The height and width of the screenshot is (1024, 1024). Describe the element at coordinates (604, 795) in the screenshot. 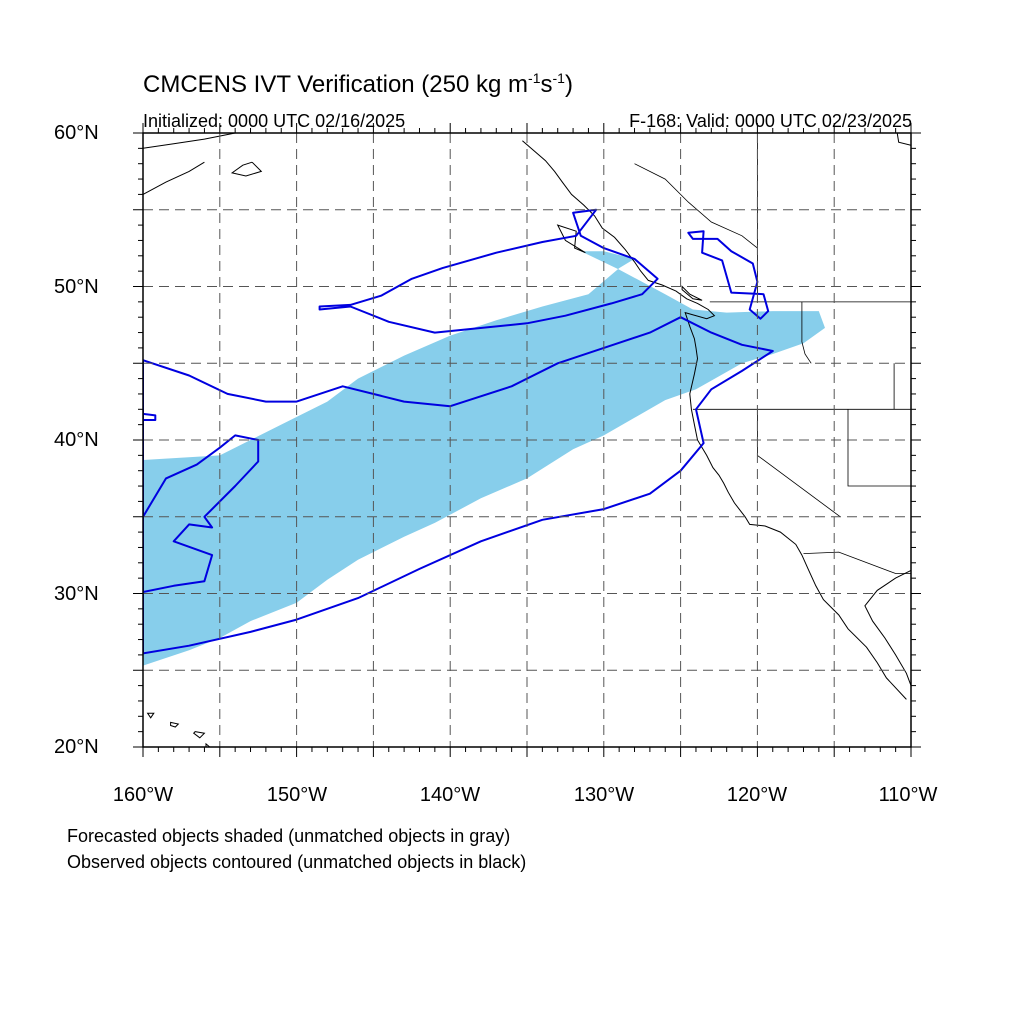

I see `lon-label-130w: 130°W` at that location.